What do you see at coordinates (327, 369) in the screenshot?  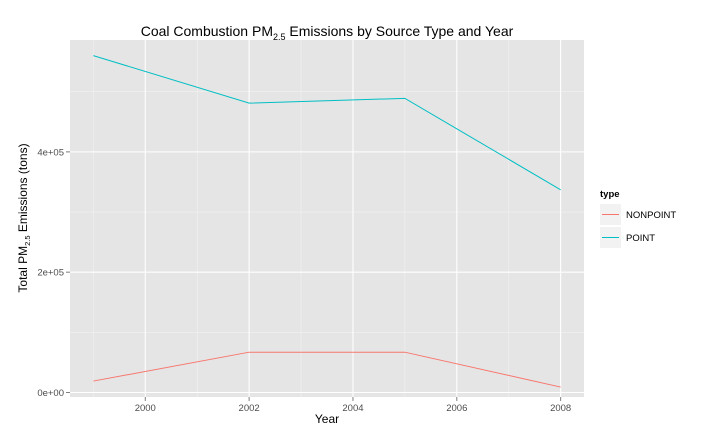 I see `series-line-nonpoint` at bounding box center [327, 369].